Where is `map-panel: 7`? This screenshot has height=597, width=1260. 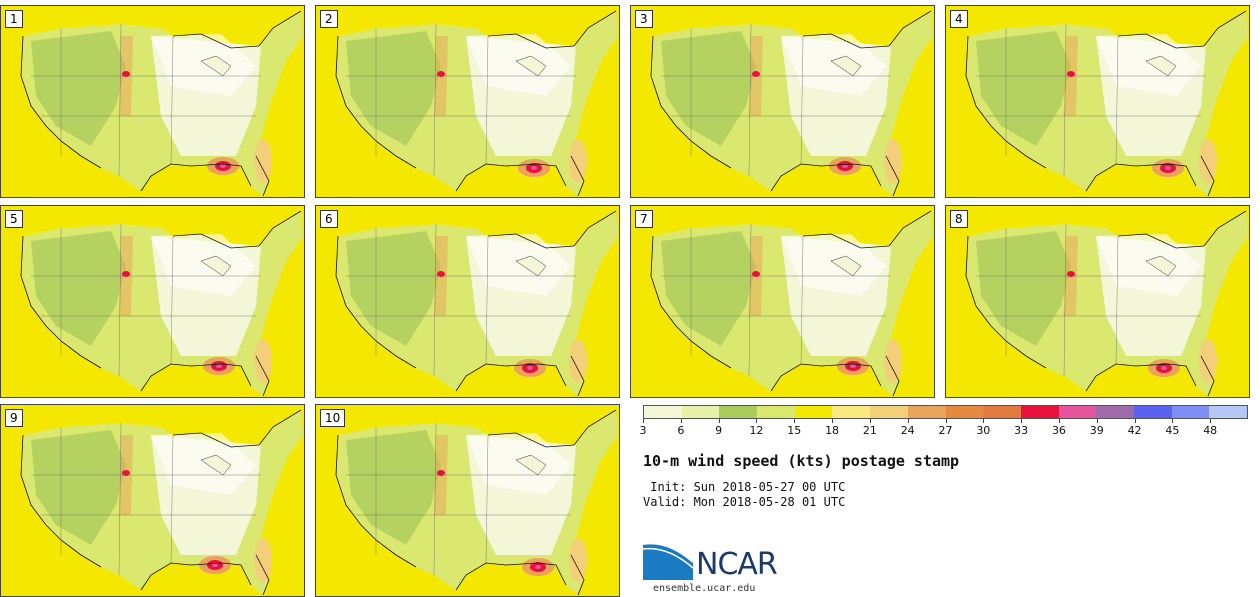 map-panel: 7 is located at coordinates (782, 301).